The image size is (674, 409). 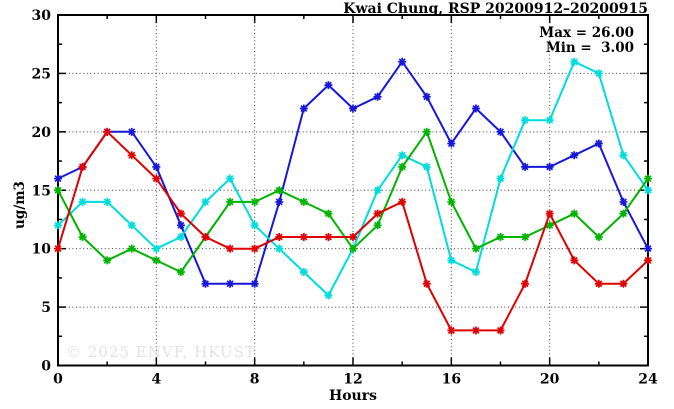 I want to click on y-tick-label: 15, so click(x=41, y=191).